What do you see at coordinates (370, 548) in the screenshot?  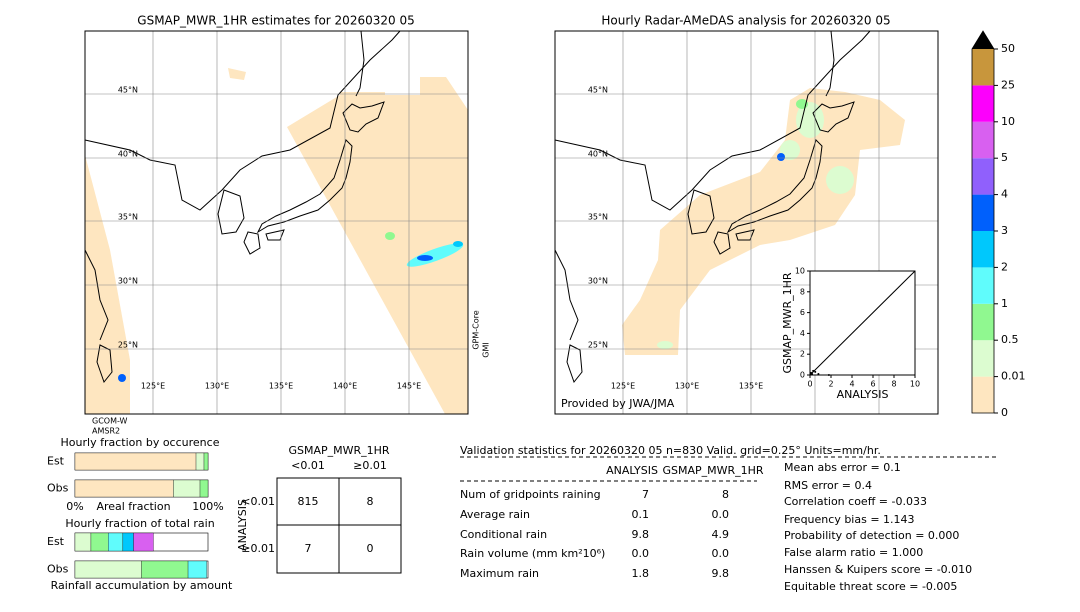 I see `cell: 0` at bounding box center [370, 548].